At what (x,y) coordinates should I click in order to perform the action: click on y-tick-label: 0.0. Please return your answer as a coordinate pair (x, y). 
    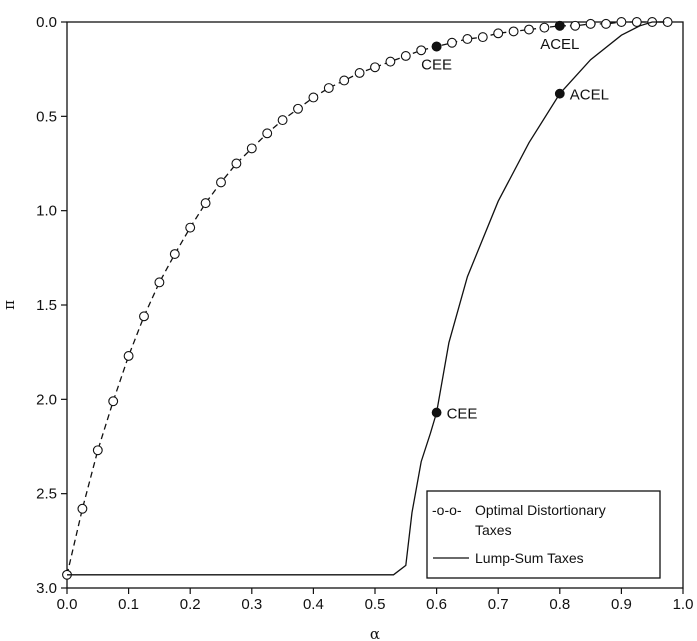
    Looking at the image, I should click on (46, 22).